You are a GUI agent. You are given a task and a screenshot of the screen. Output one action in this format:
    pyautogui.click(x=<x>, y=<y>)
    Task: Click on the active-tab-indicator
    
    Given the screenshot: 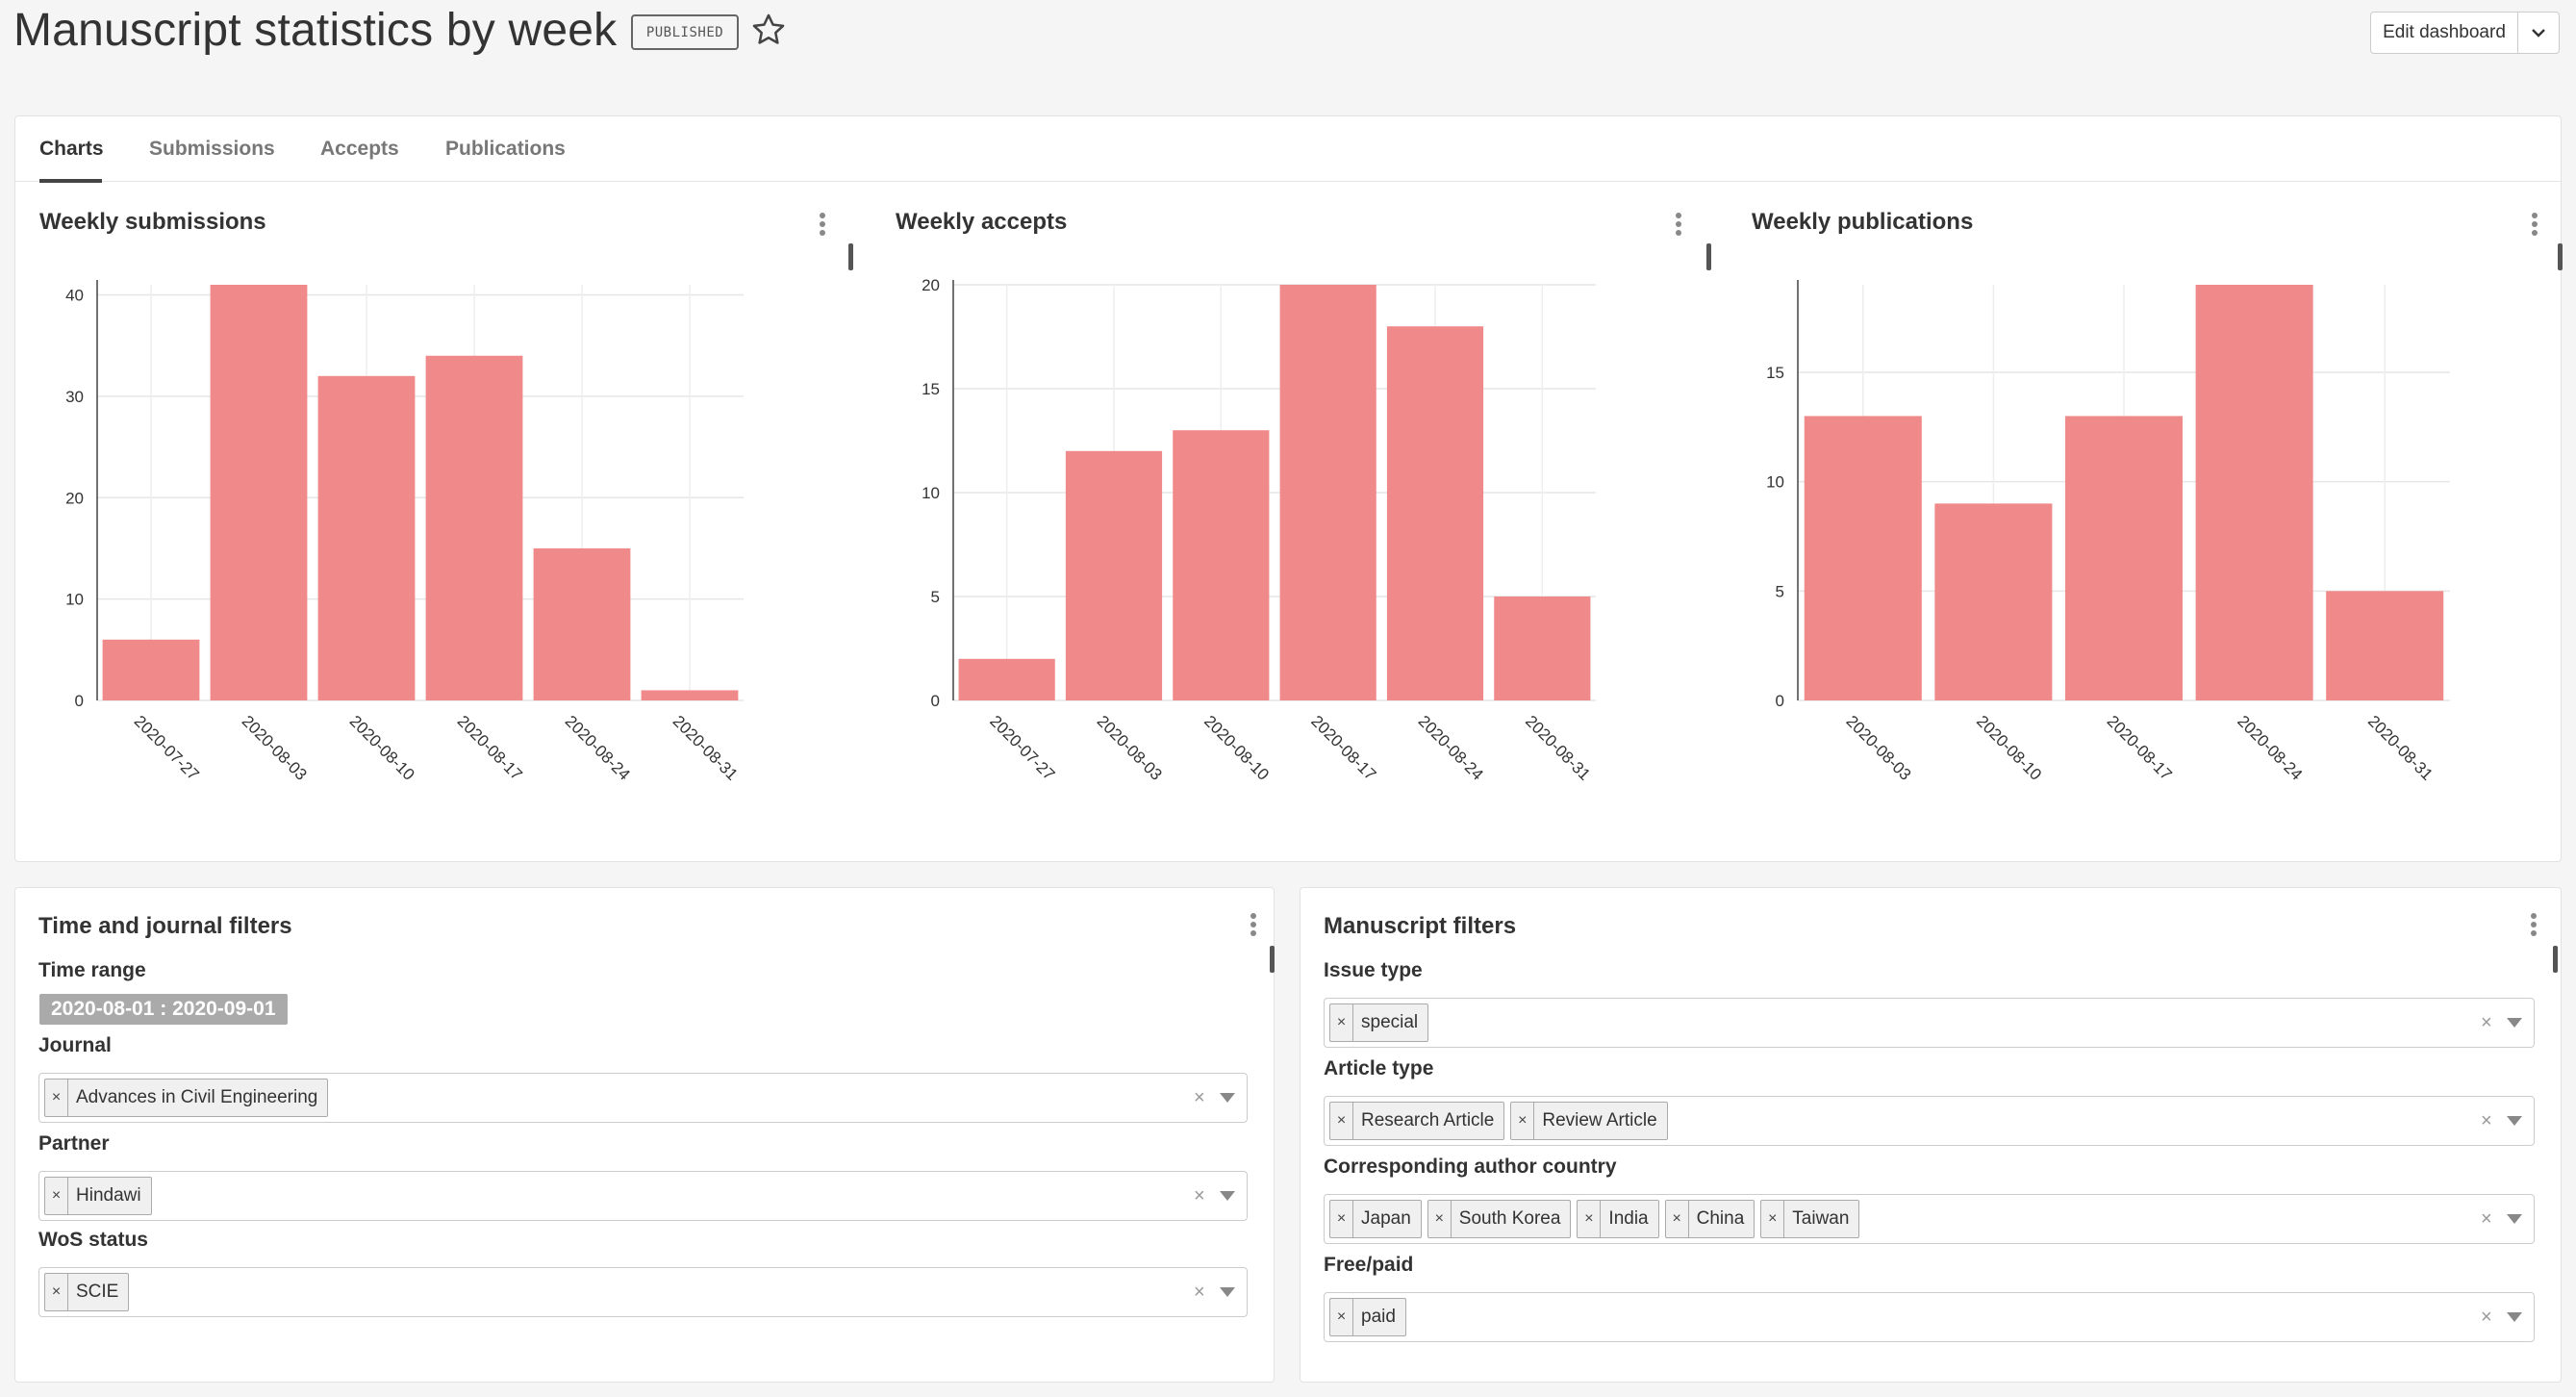 What is the action you would take?
    pyautogui.click(x=70, y=181)
    